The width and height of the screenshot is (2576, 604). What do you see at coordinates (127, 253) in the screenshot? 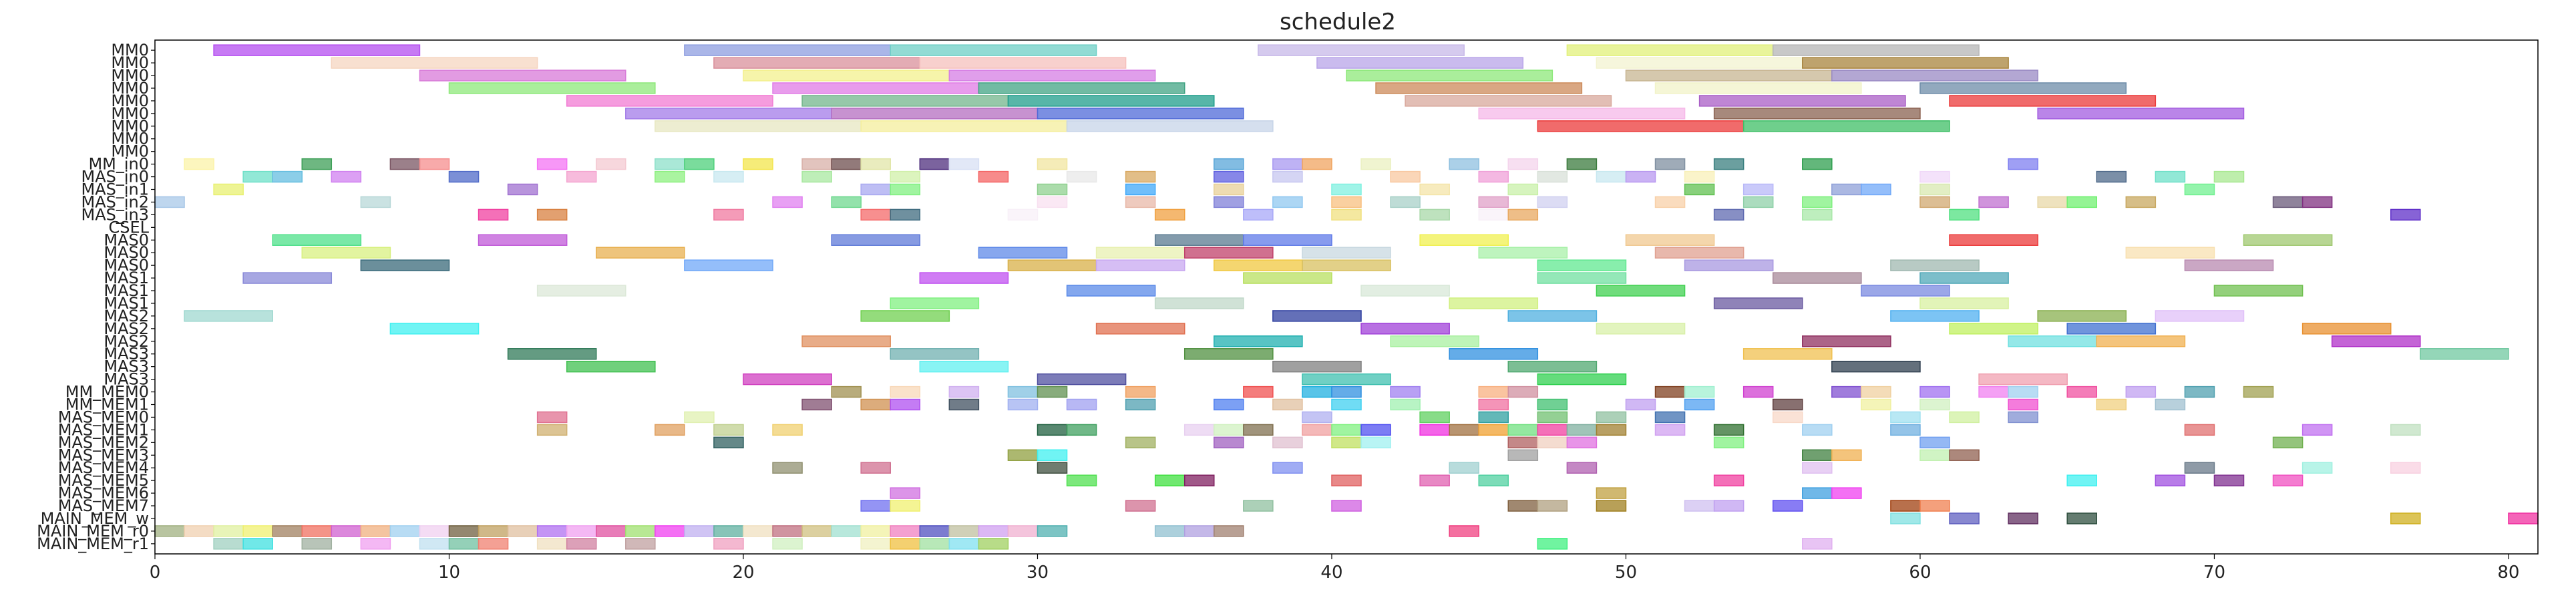
I see `row-label: MAS0` at bounding box center [127, 253].